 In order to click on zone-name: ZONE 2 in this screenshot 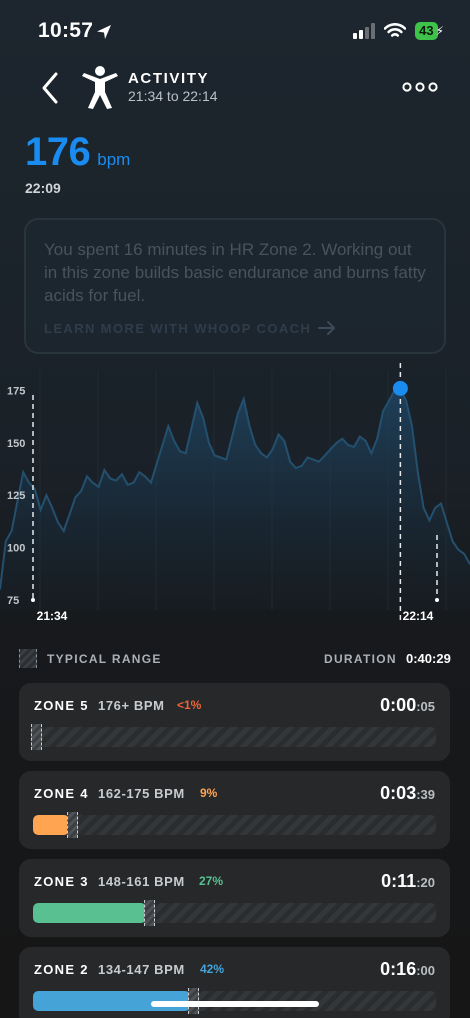, I will do `click(61, 969)`.